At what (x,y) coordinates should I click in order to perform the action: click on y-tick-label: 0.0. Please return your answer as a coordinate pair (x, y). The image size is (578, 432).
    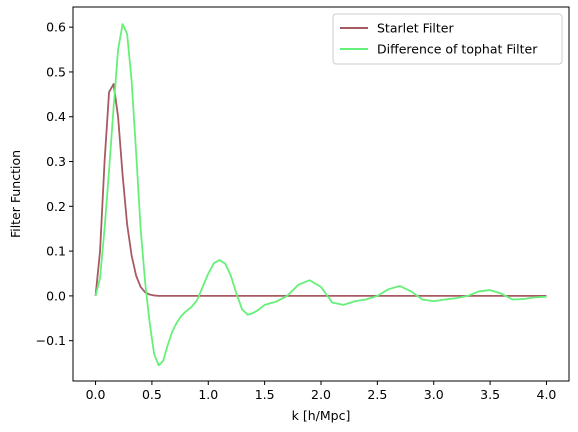
    Looking at the image, I should click on (56, 295).